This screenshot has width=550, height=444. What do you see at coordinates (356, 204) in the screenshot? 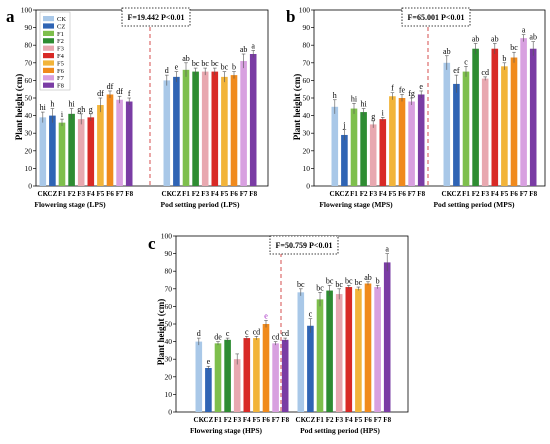
I see `group-label-b-flowering: Flowering stage (MPS)` at bounding box center [356, 204].